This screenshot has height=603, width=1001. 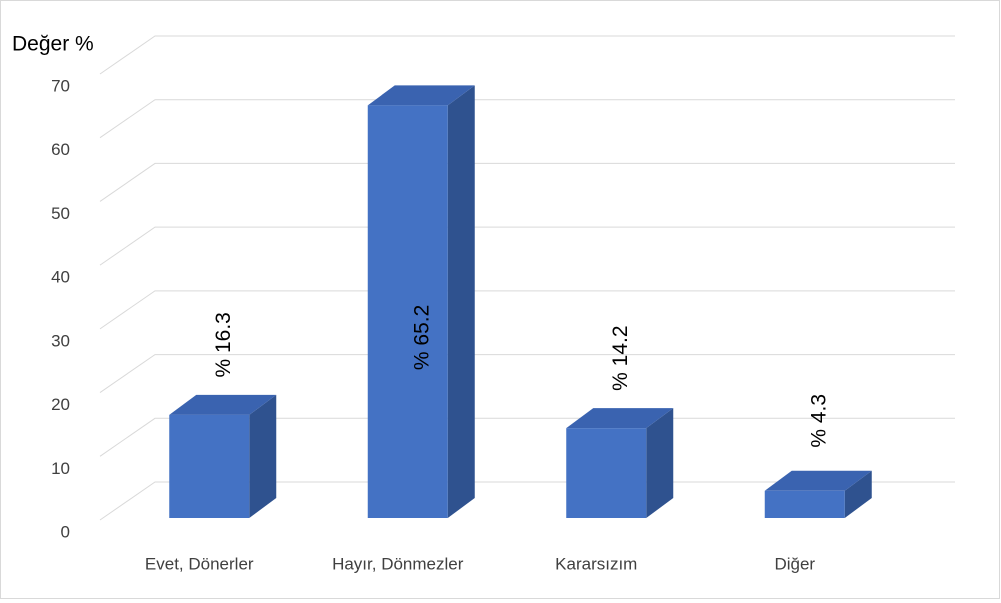 I want to click on y-tick-label: 10, so click(x=60, y=468).